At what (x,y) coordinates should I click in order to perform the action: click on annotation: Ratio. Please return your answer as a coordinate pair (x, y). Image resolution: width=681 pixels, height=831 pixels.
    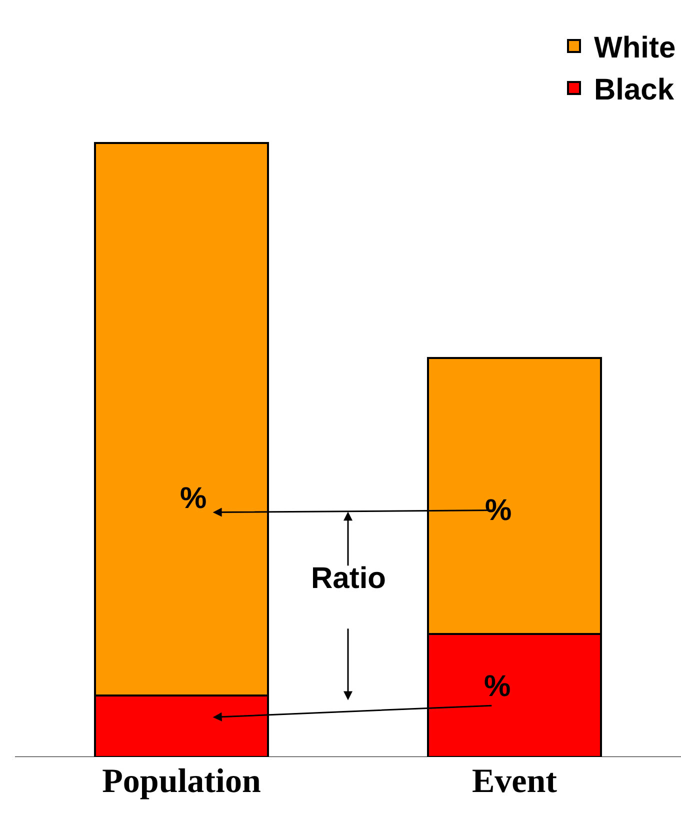
    Looking at the image, I should click on (348, 578).